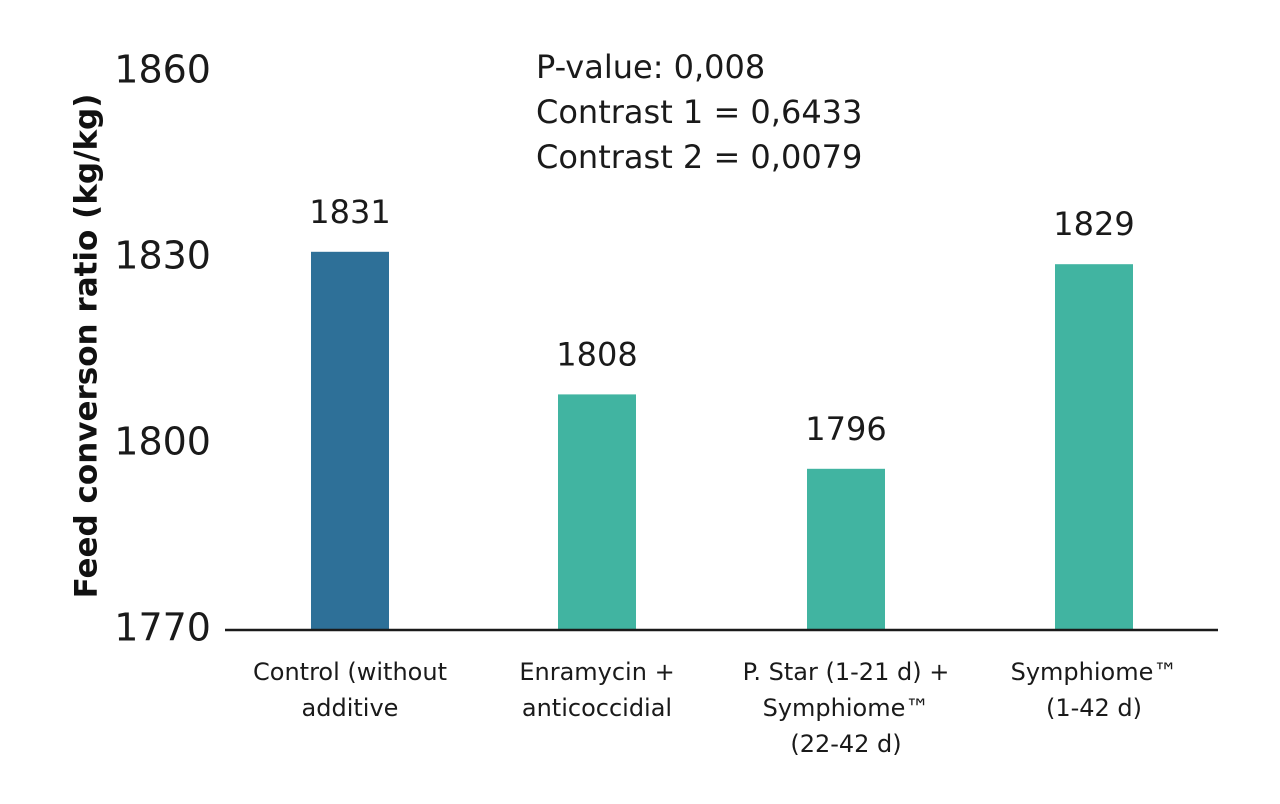  What do you see at coordinates (162, 256) in the screenshot?
I see `y-tick-label: 1830` at bounding box center [162, 256].